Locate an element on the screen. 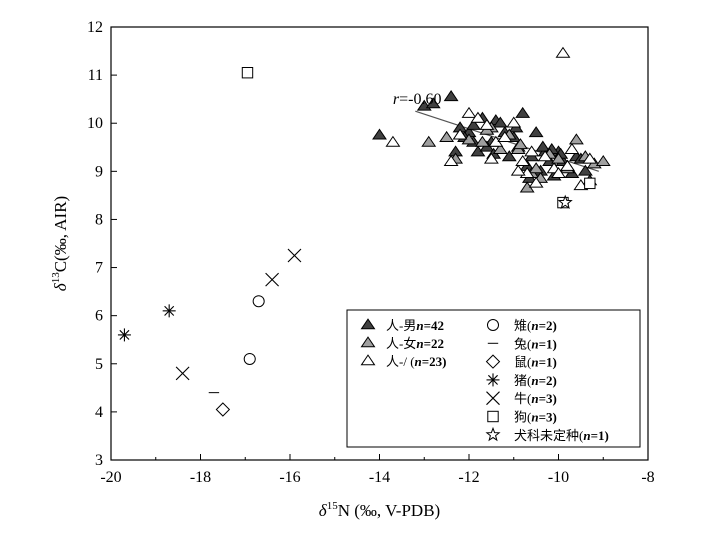 The width and height of the screenshot is (711, 540). y-tick-label: 12 is located at coordinates (95, 27).